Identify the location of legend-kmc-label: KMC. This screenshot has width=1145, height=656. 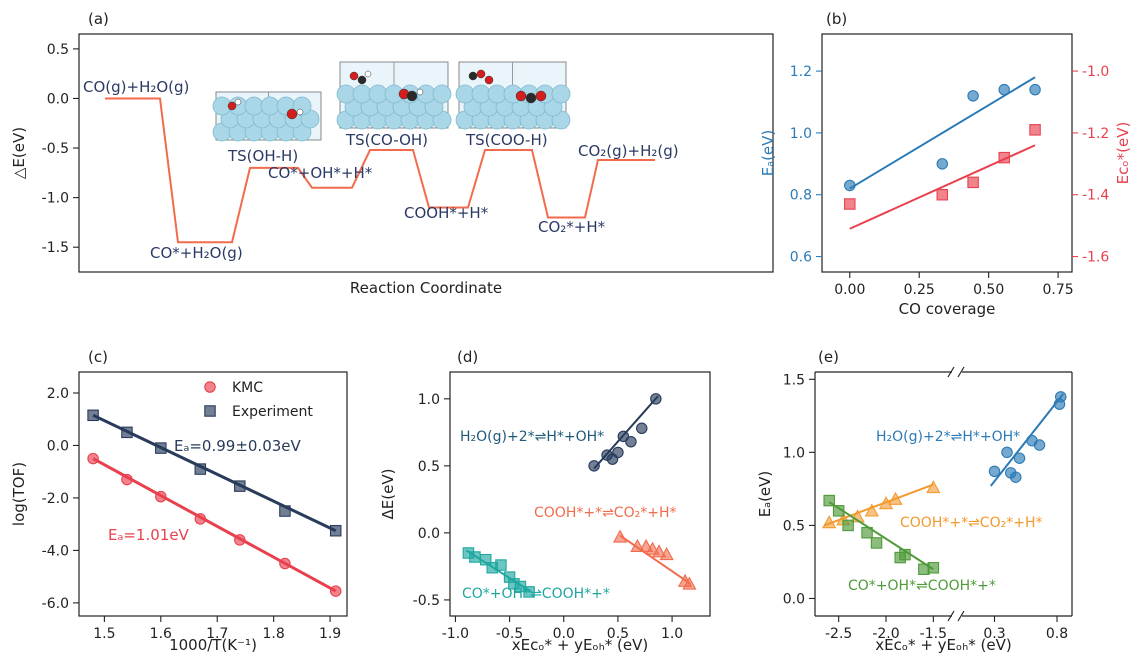
(247, 388).